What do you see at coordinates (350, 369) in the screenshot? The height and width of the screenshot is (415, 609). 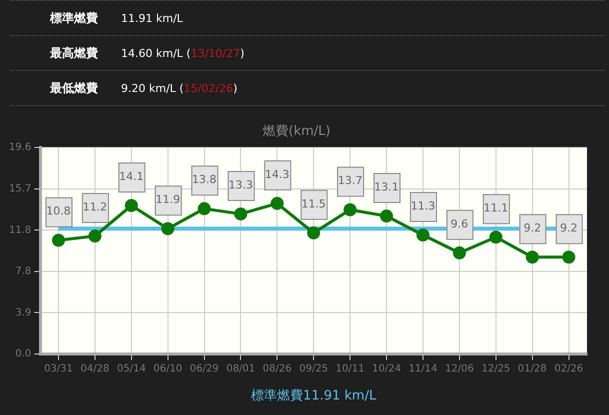 I see `x-tick-label: 10/11` at bounding box center [350, 369].